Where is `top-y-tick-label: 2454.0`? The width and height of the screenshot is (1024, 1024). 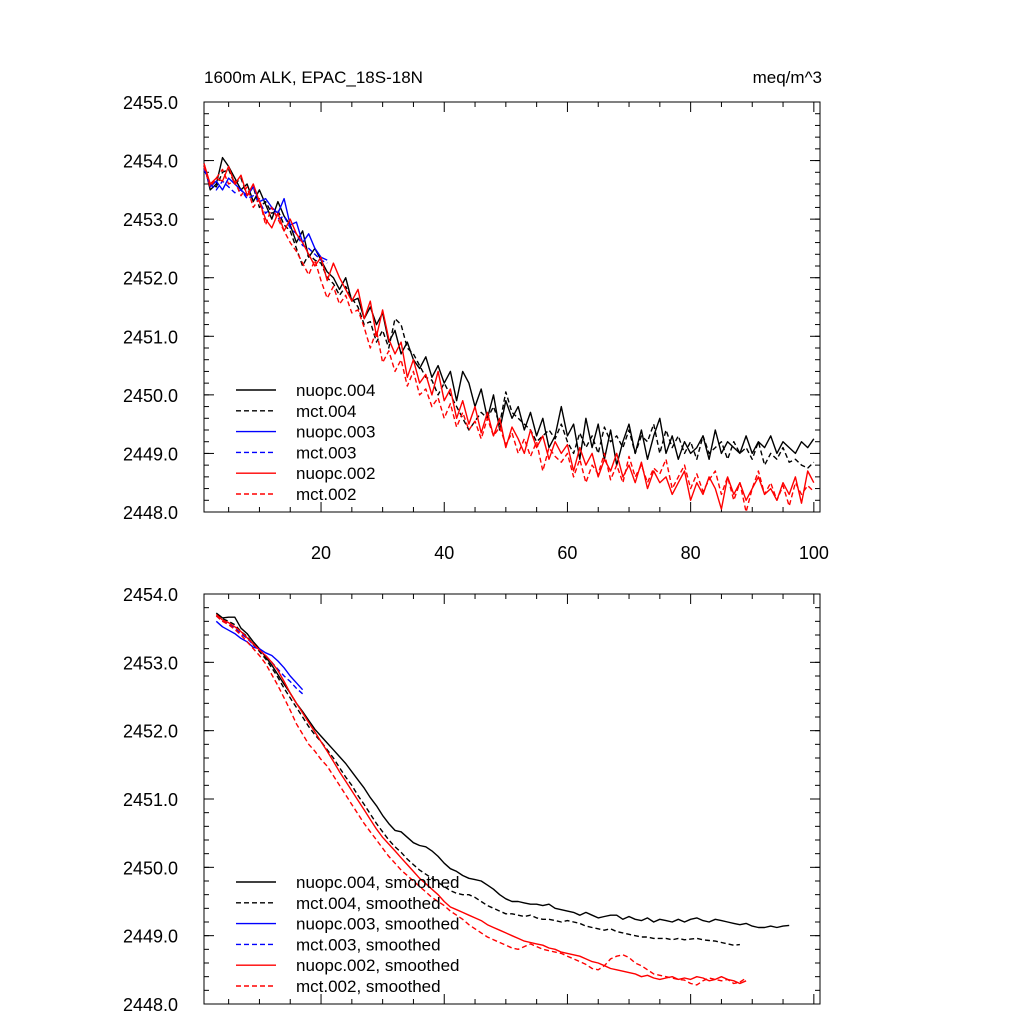 top-y-tick-label: 2454.0 is located at coordinates (150, 162).